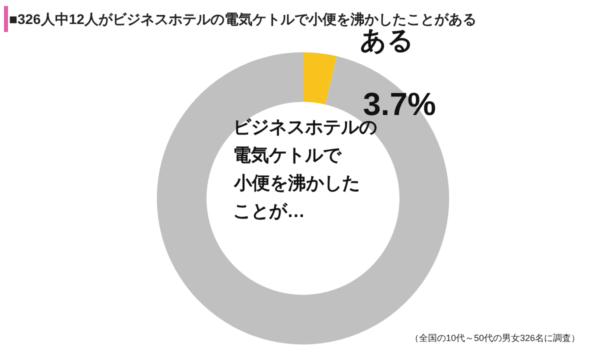 The image size is (600, 348). Describe the element at coordinates (320, 78) in the screenshot. I see `donut-slice` at that location.